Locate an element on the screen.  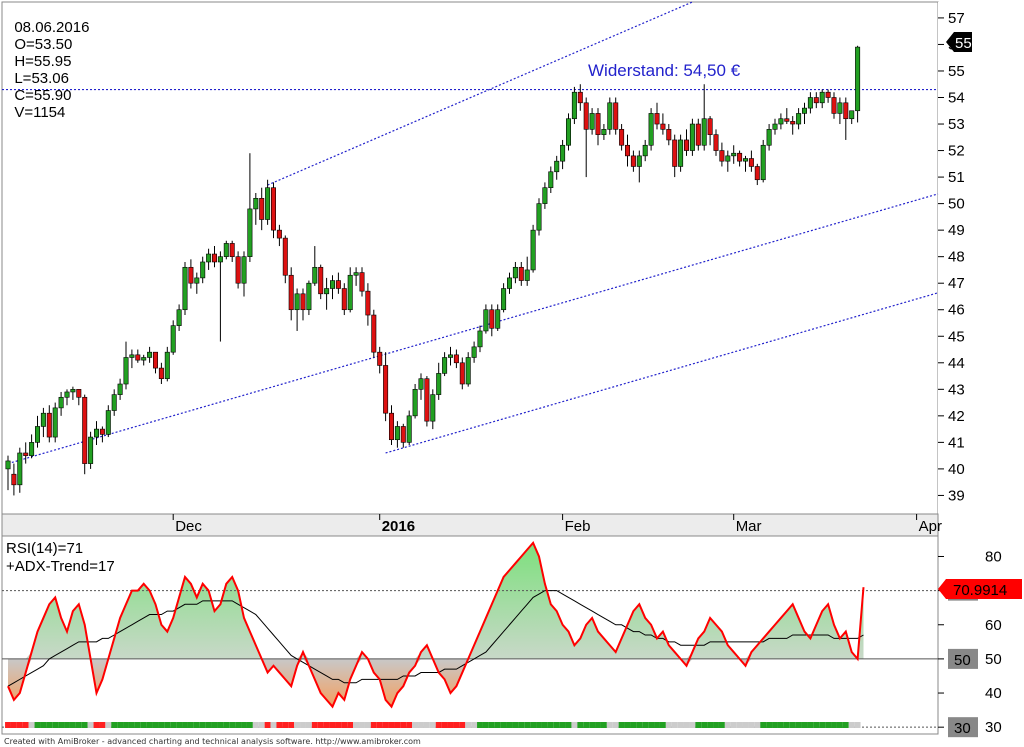
price-tick-label: 46 is located at coordinates (956, 310).